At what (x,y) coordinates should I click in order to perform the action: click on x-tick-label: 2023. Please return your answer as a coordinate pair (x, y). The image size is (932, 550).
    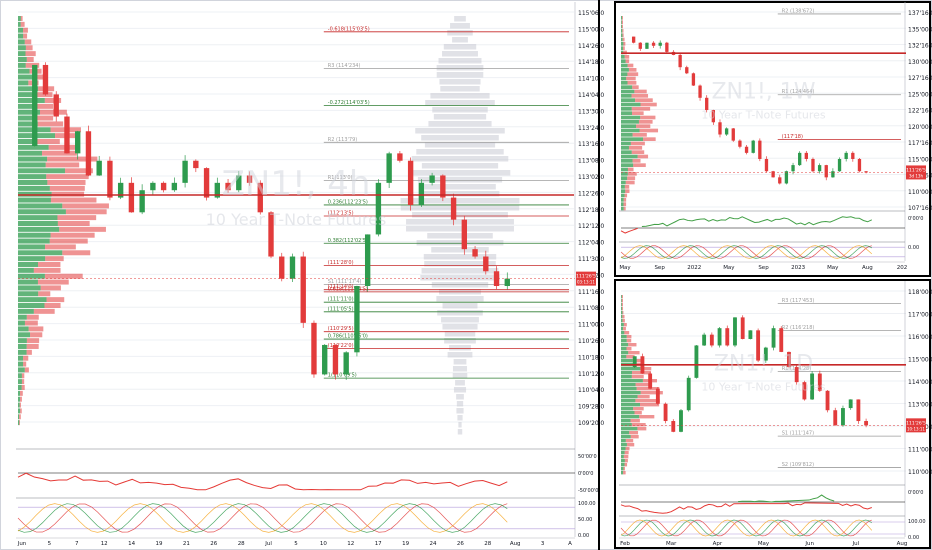
    Looking at the image, I should click on (798, 268).